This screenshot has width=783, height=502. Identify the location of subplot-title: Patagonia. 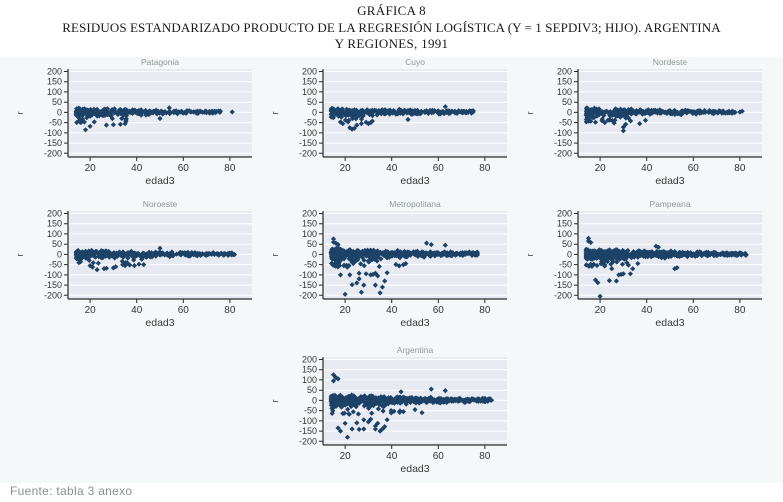
(160, 62).